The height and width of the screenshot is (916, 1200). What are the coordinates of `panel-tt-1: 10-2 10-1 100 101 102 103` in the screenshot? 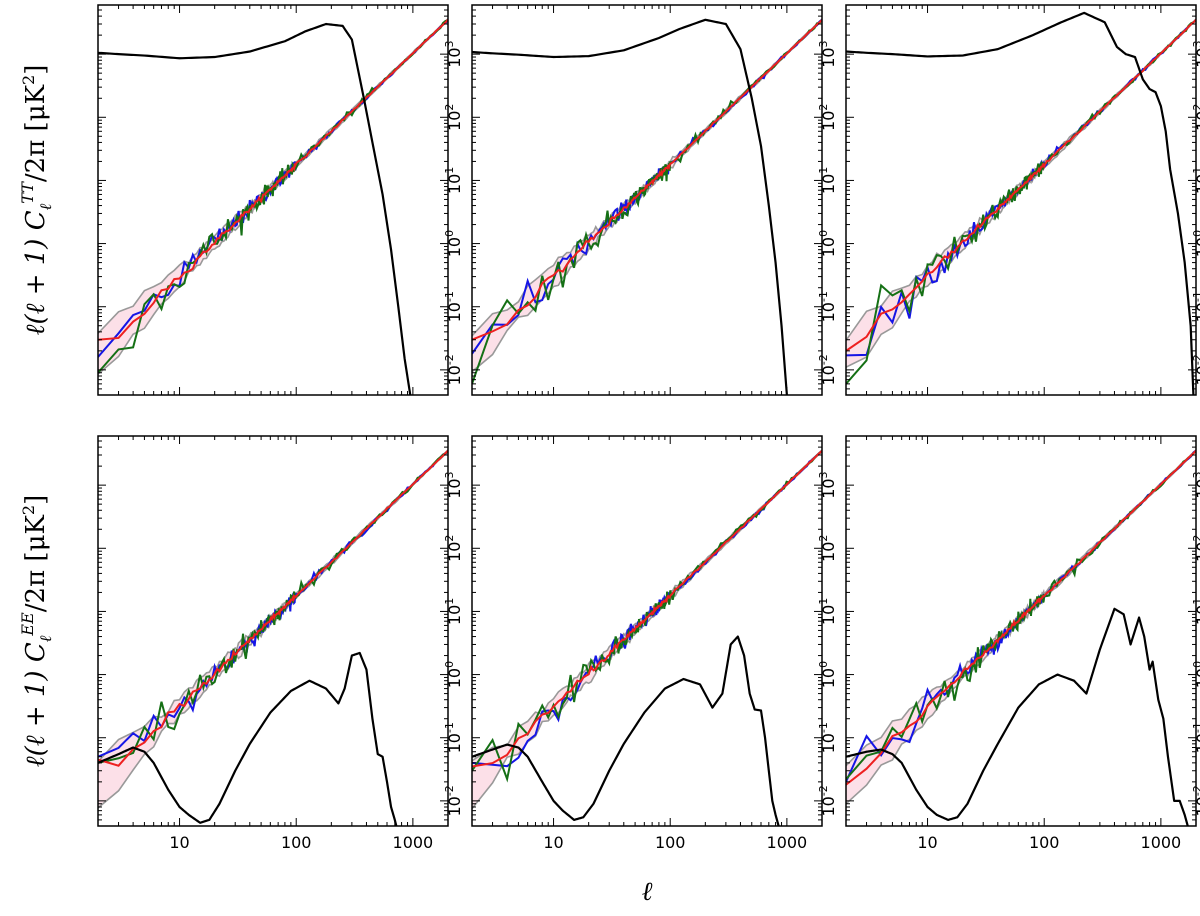 It's located at (280, 200).